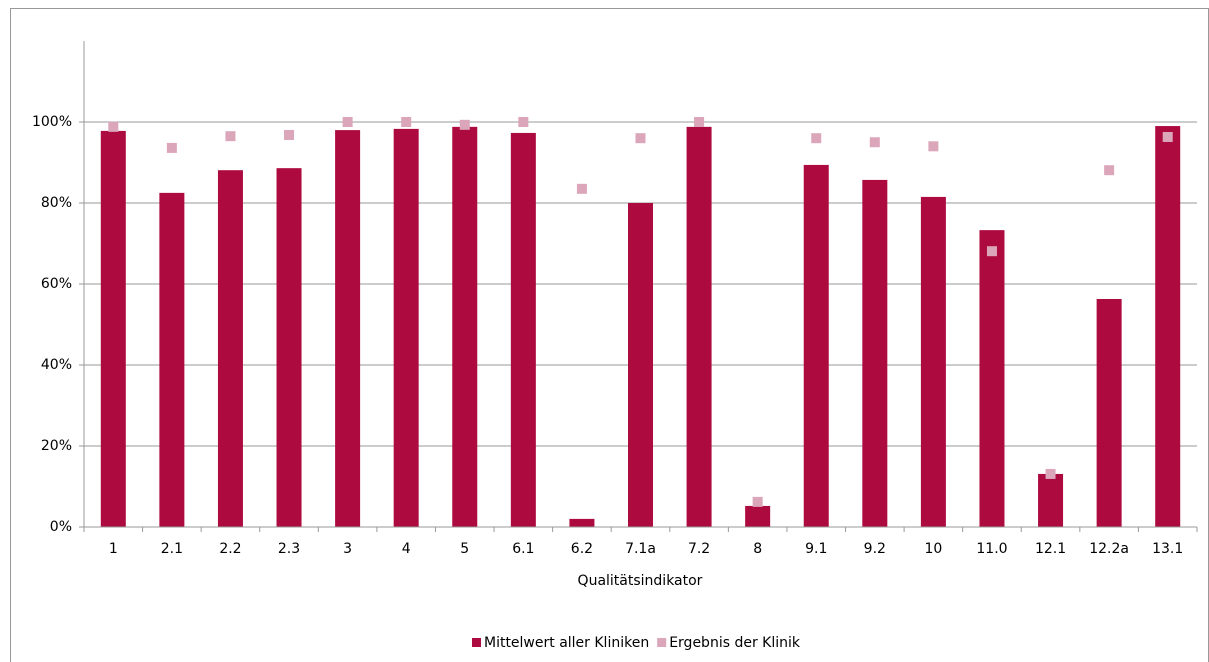  What do you see at coordinates (735, 643) in the screenshot?
I see `legend-label: Ergebnis der Klinik` at bounding box center [735, 643].